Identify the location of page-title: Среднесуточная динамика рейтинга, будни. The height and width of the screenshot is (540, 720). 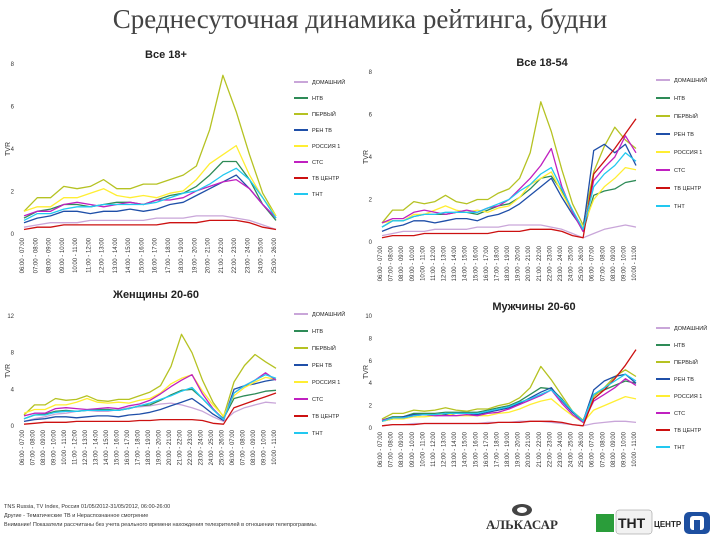
(360, 19).